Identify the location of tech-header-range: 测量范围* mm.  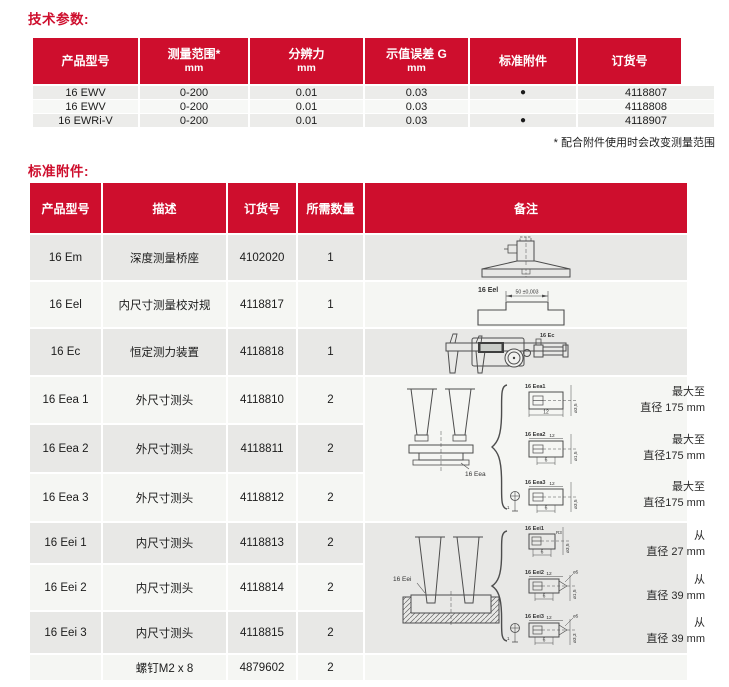
(194, 61).